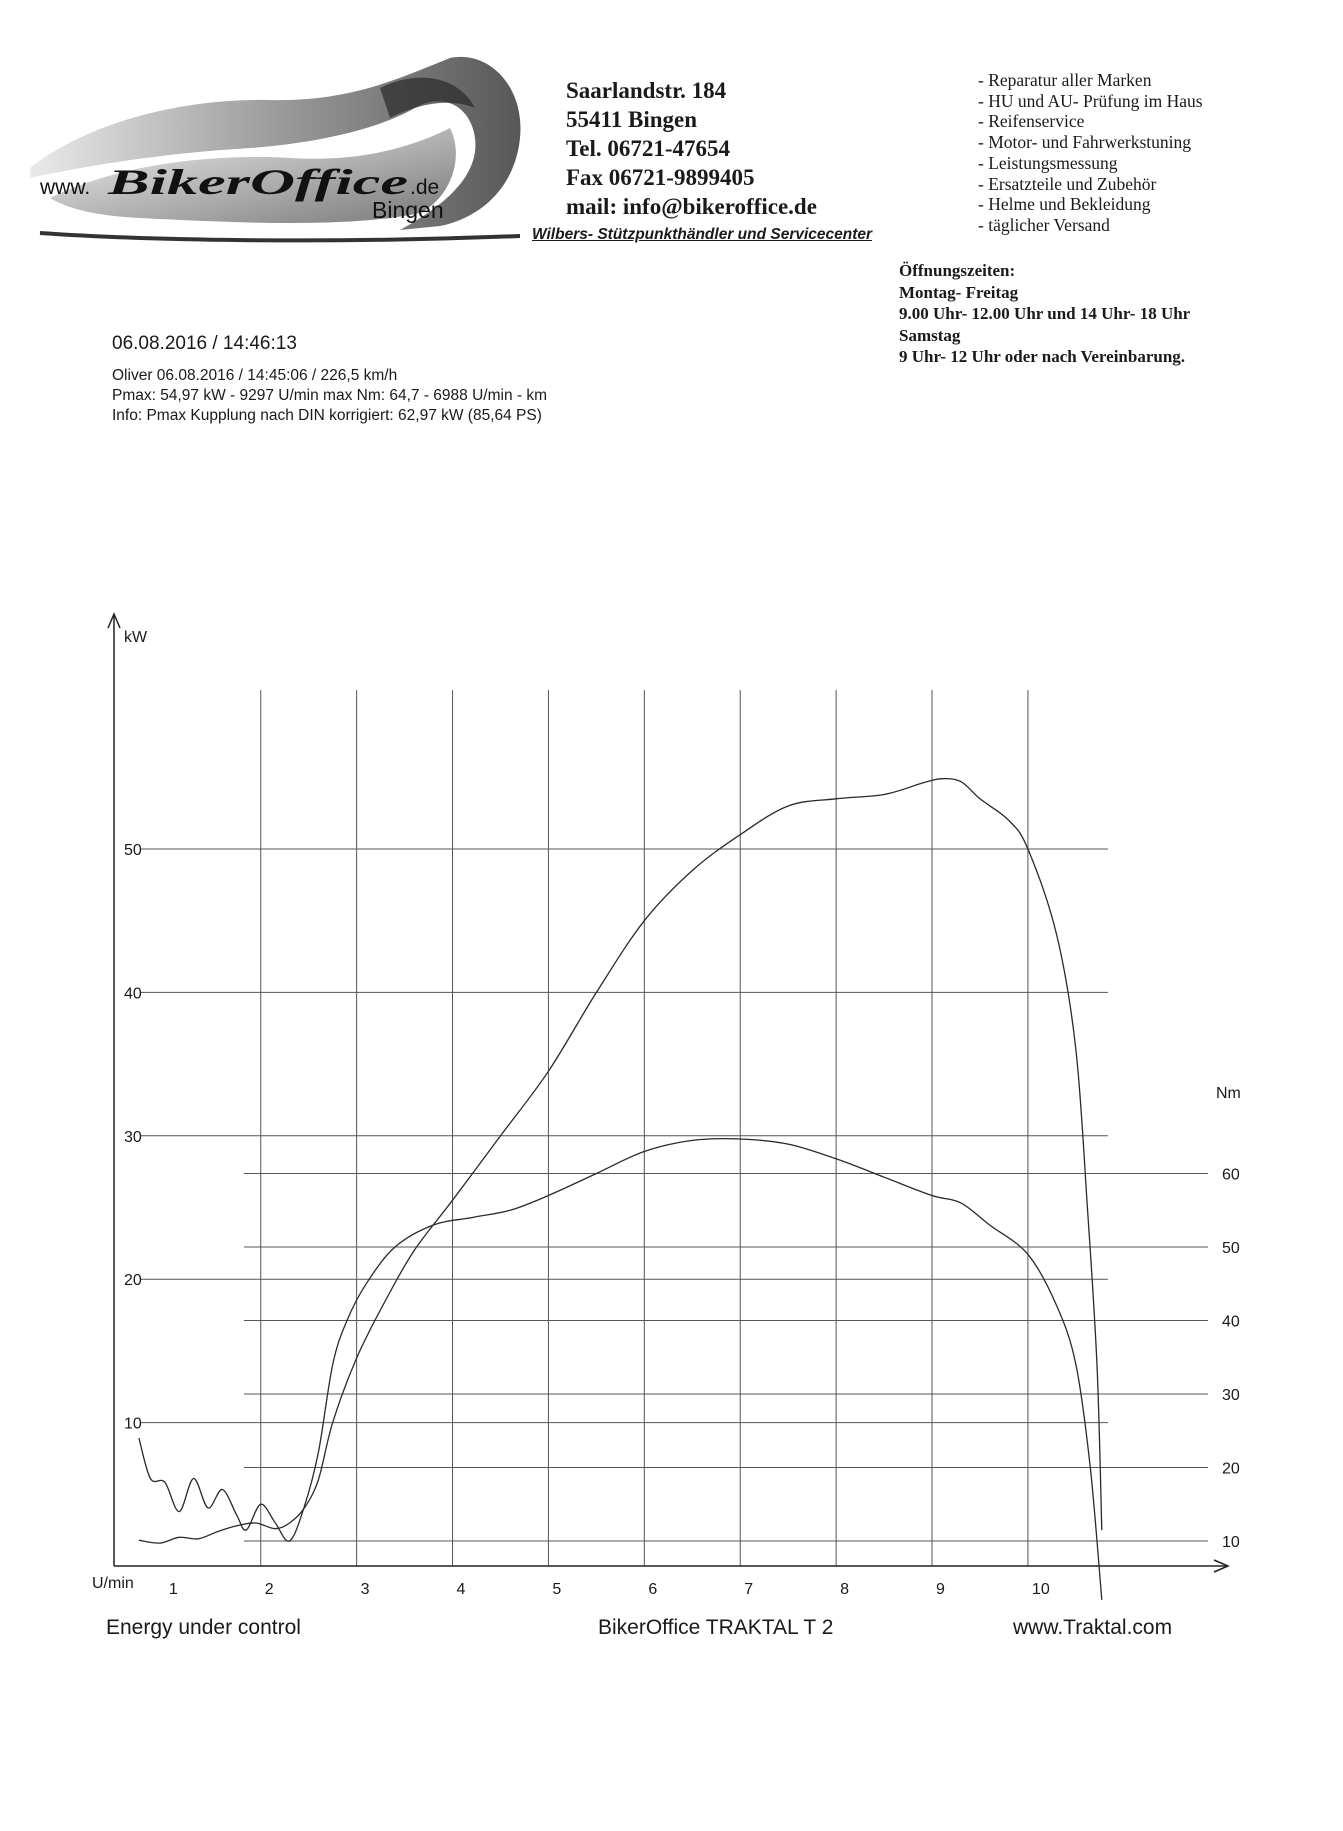 Image resolution: width=1343 pixels, height=1831 pixels. I want to click on logo-www-text: www., so click(64, 187).